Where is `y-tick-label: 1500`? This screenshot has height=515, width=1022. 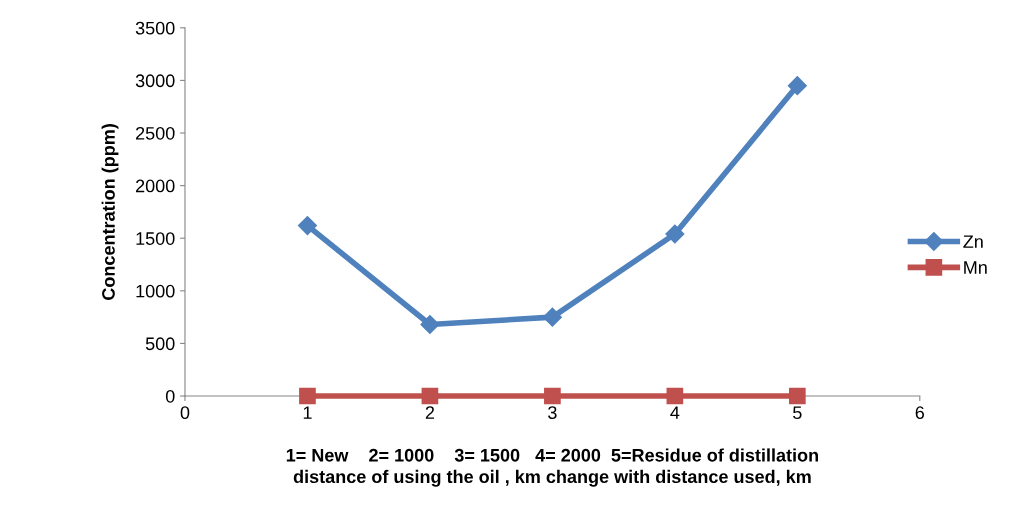 y-tick-label: 1500 is located at coordinates (155, 238).